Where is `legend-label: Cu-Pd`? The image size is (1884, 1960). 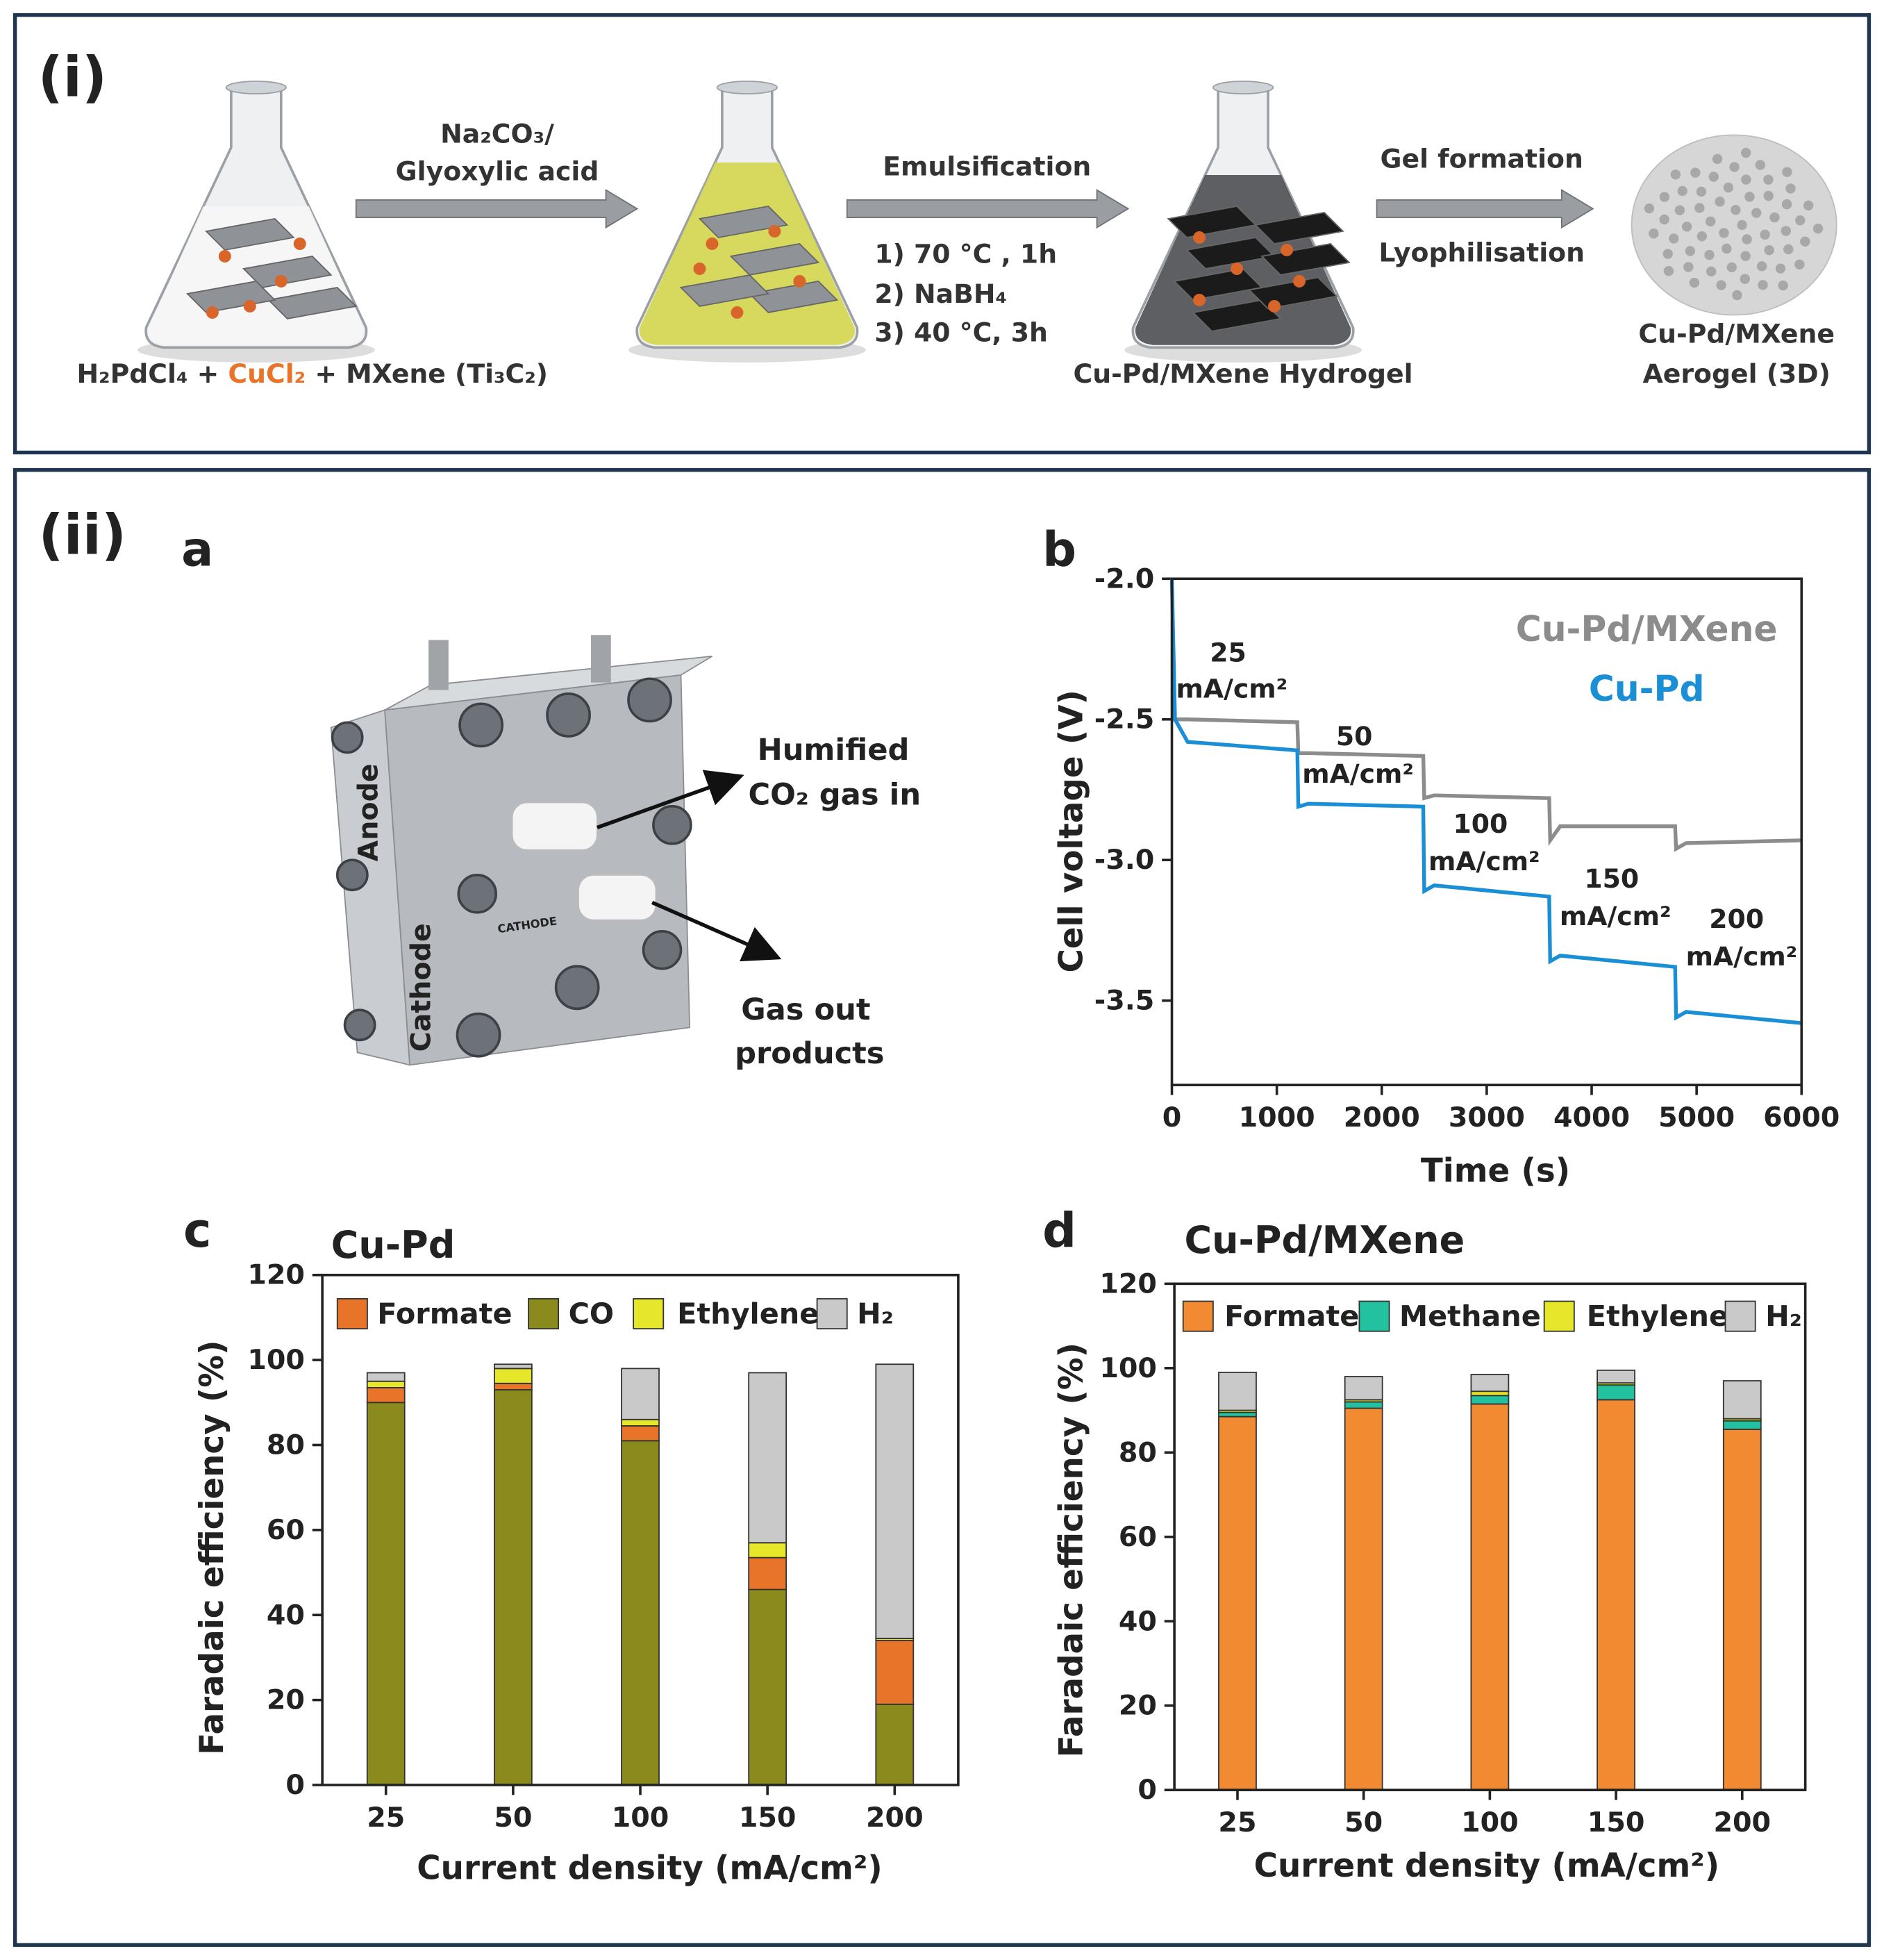
legend-label: Cu-Pd is located at coordinates (1647, 688).